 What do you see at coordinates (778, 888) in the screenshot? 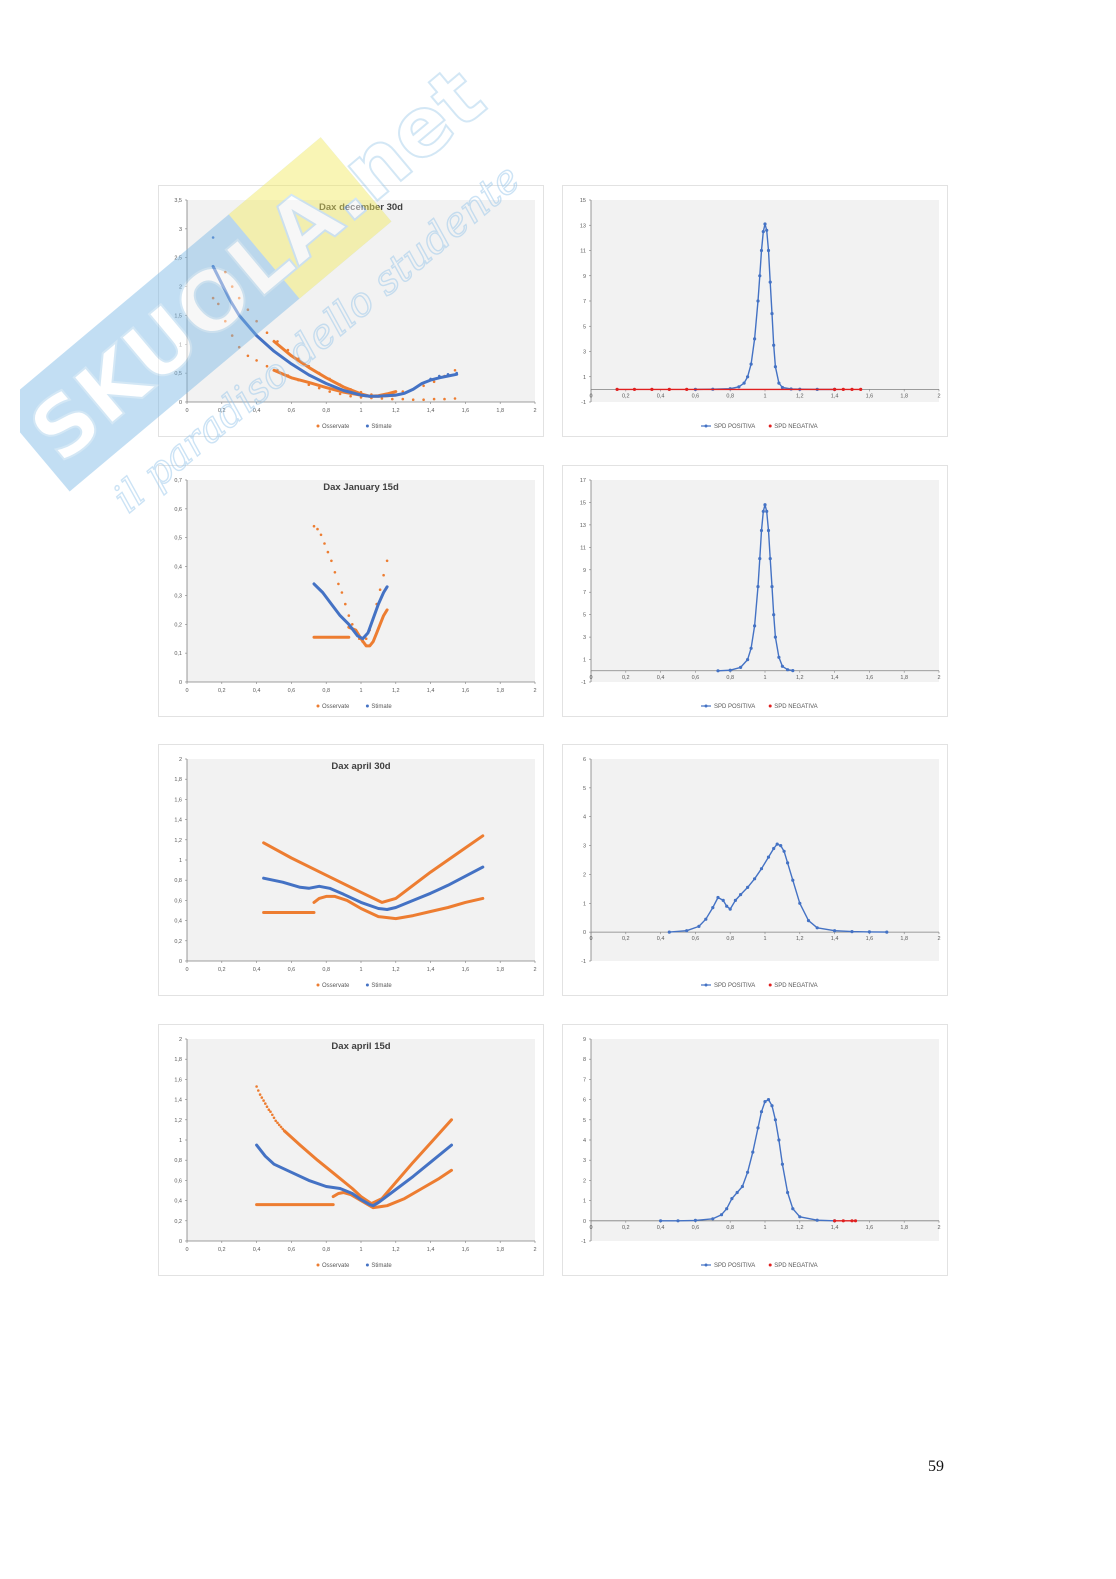
I see `series-spd-positiva` at bounding box center [778, 888].